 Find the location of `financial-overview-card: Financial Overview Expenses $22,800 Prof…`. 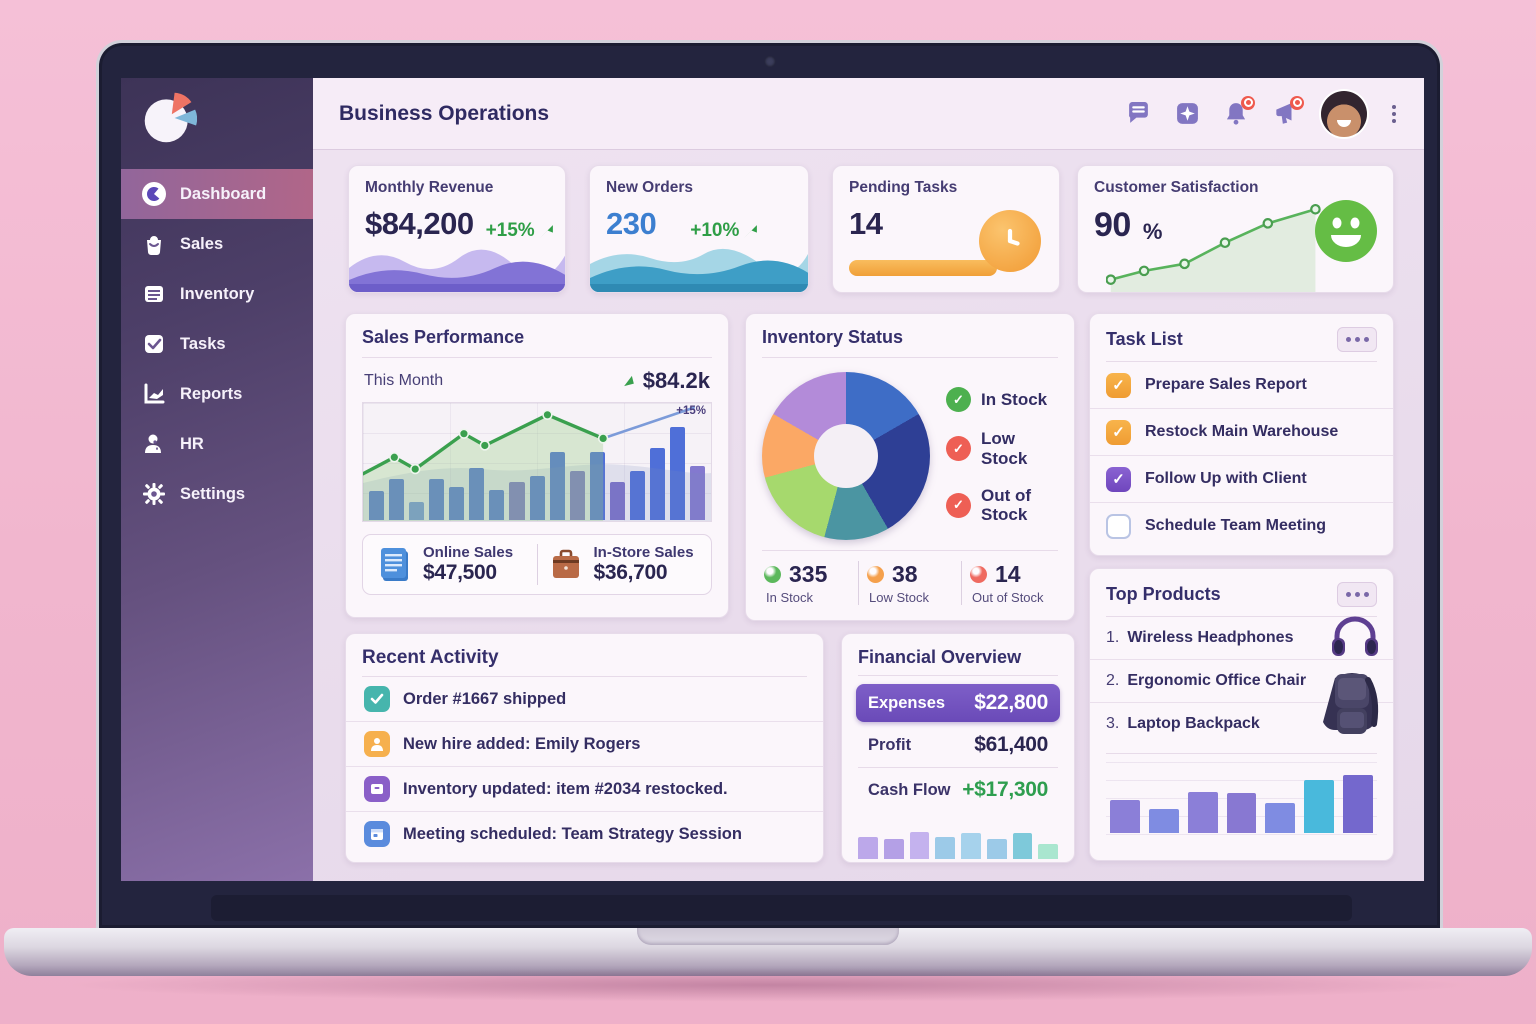

financial-overview-card: Financial Overview Expenses $22,800 Prof… is located at coordinates (958, 748).